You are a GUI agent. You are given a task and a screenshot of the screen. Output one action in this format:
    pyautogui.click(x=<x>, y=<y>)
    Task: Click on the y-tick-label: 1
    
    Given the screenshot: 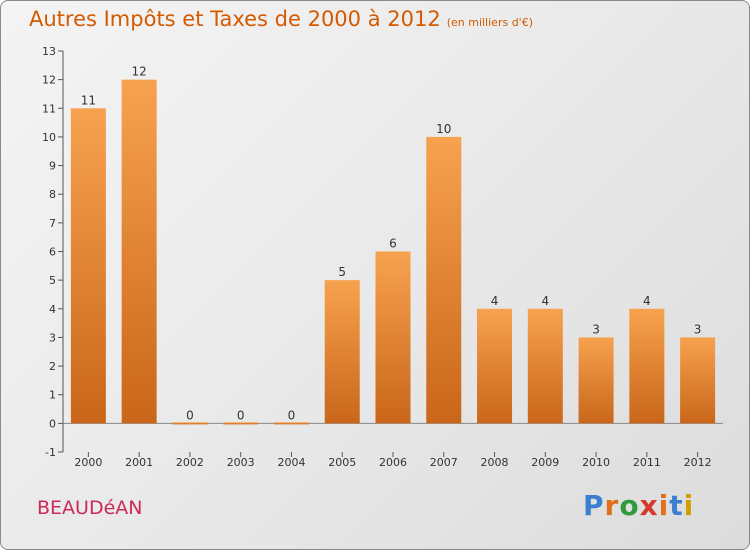 What is the action you would take?
    pyautogui.click(x=52, y=395)
    